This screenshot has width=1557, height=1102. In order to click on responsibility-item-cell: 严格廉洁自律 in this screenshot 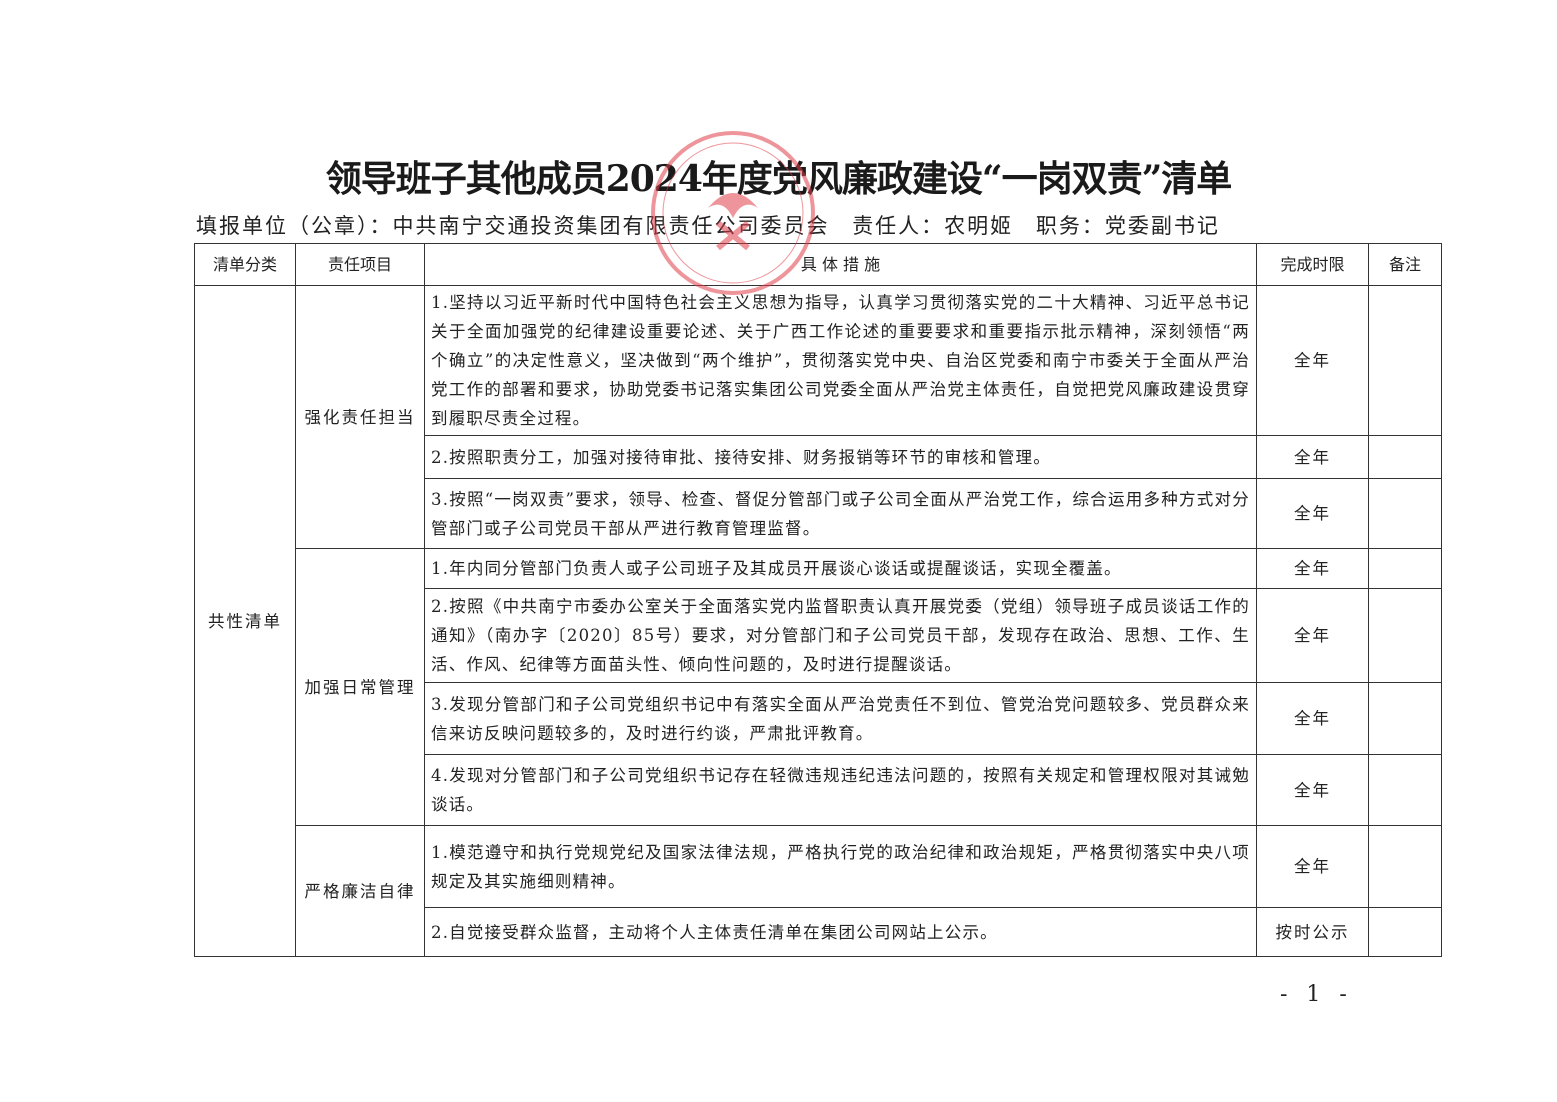, I will do `click(360, 891)`.